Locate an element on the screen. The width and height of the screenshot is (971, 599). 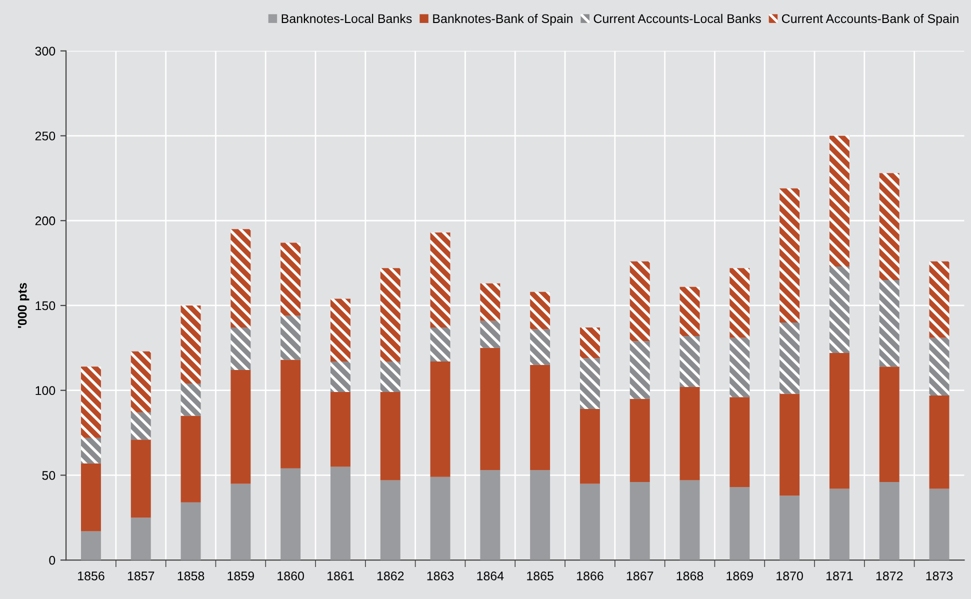
y-tick-label: 150 is located at coordinates (46, 305).